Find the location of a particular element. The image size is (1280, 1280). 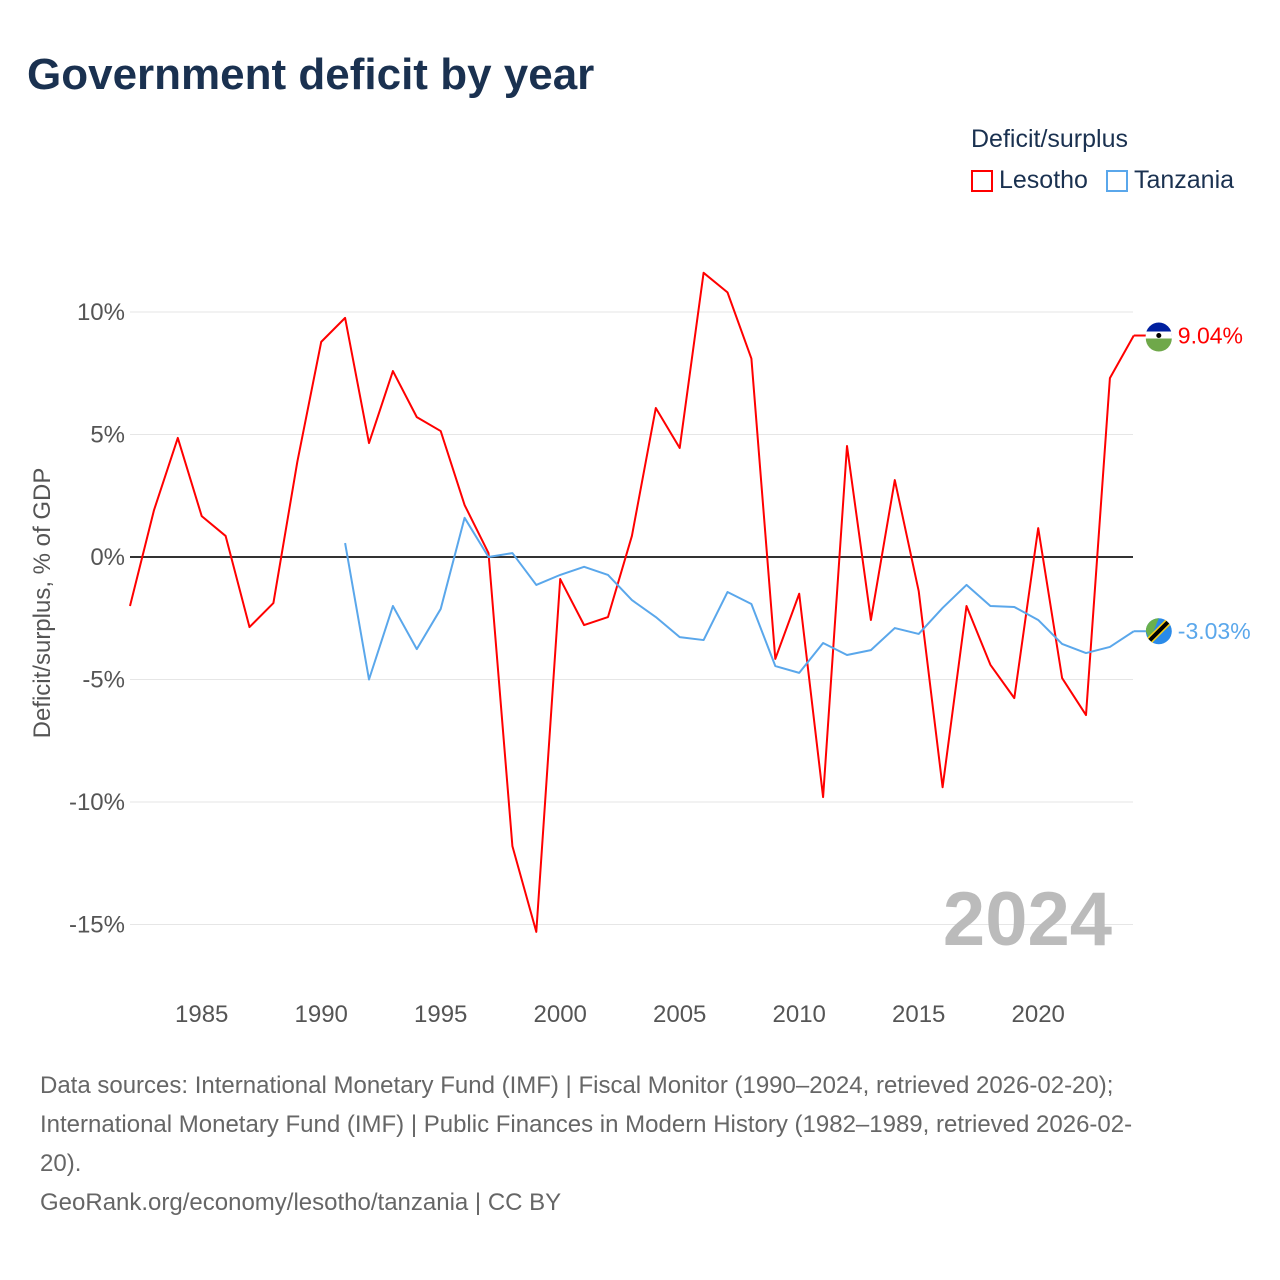

end-value-label-tanzania: -3.03% is located at coordinates (1214, 631).